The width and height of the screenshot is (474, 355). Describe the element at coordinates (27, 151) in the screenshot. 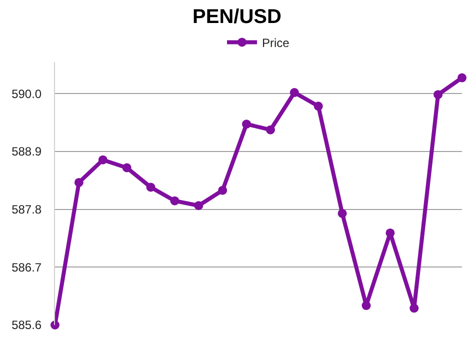

I see `y-tick-label: 588.9` at that location.